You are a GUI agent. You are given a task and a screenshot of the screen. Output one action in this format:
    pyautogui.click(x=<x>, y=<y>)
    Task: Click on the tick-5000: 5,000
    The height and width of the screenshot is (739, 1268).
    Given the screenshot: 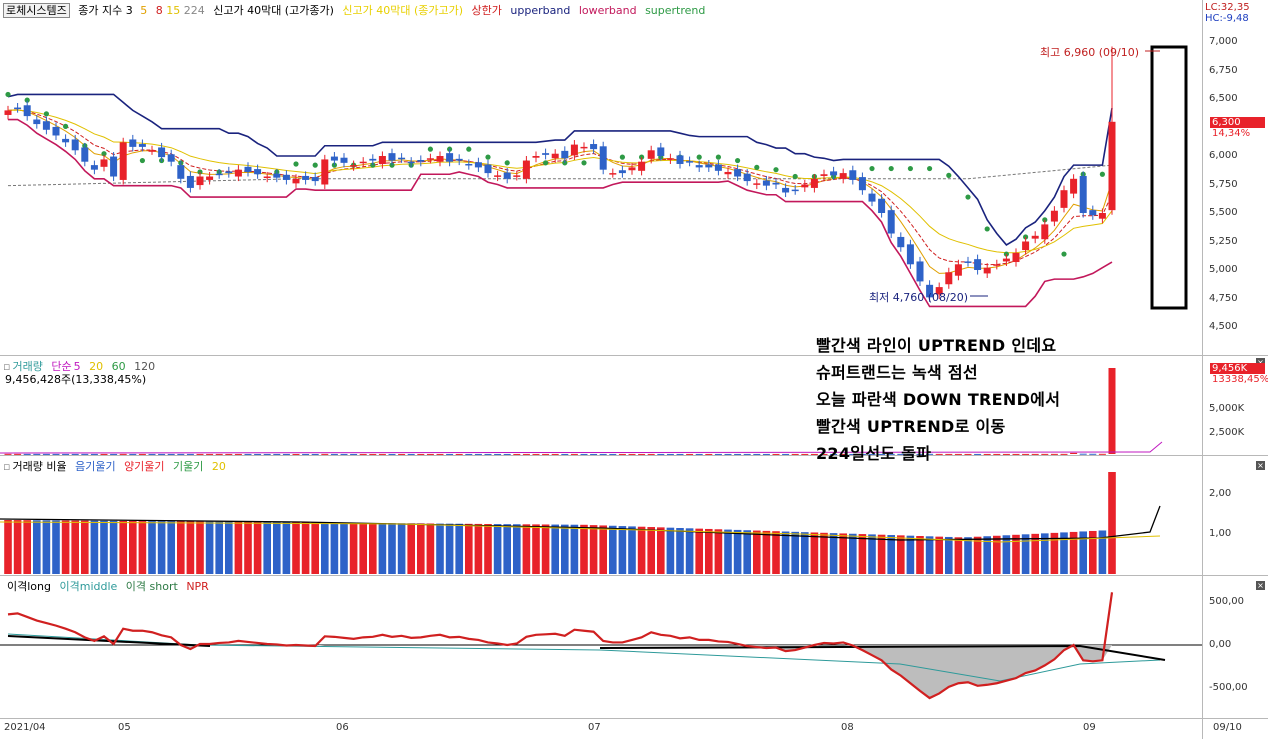 What is the action you would take?
    pyautogui.click(x=1223, y=269)
    